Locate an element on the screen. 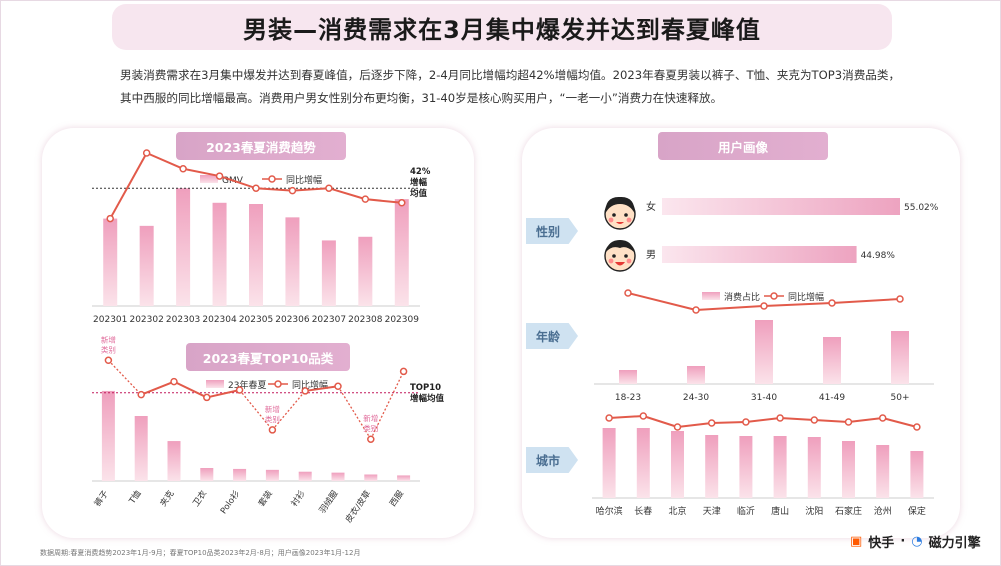 The image size is (1001, 566). city-tick-label-9: 保定 is located at coordinates (917, 511).